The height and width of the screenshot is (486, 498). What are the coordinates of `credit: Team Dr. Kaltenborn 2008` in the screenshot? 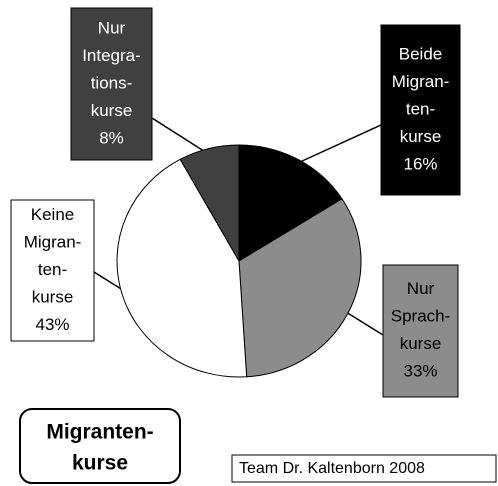 It's located at (332, 468).